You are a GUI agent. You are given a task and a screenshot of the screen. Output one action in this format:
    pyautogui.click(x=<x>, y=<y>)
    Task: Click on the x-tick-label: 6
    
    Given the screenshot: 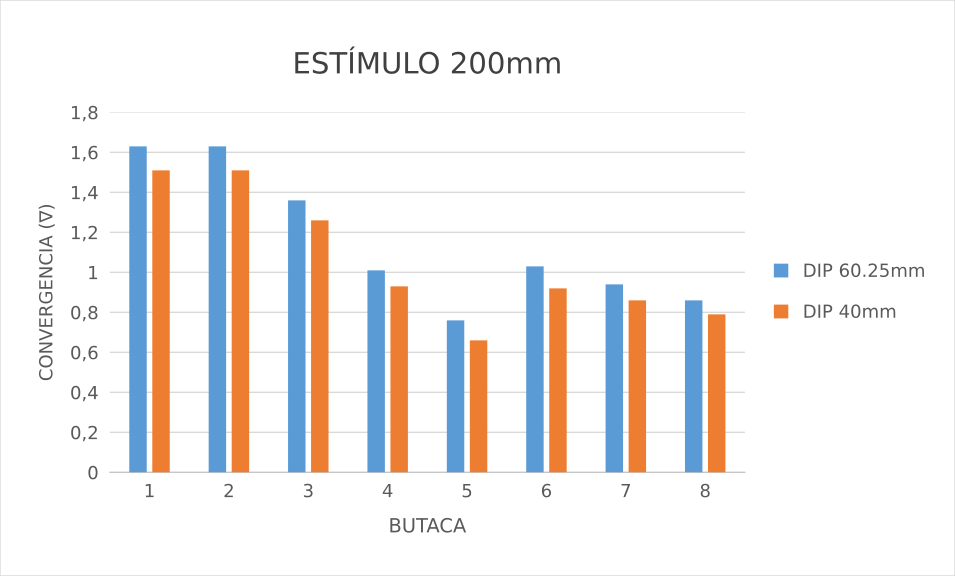 What is the action you would take?
    pyautogui.click(x=547, y=491)
    